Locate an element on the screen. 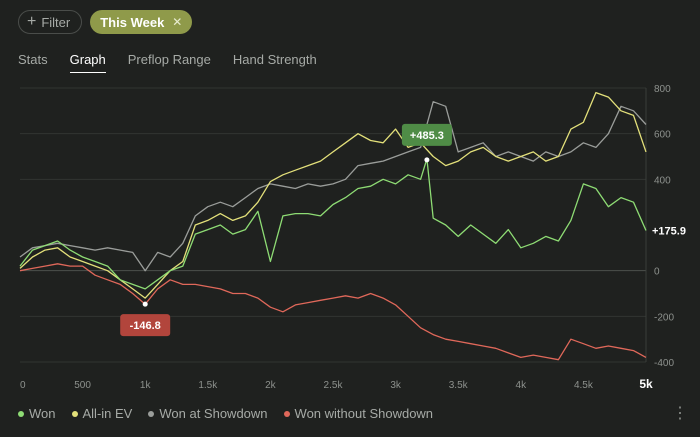 The width and height of the screenshot is (700, 437). legend-dot-all-in-ev is located at coordinates (74, 413).